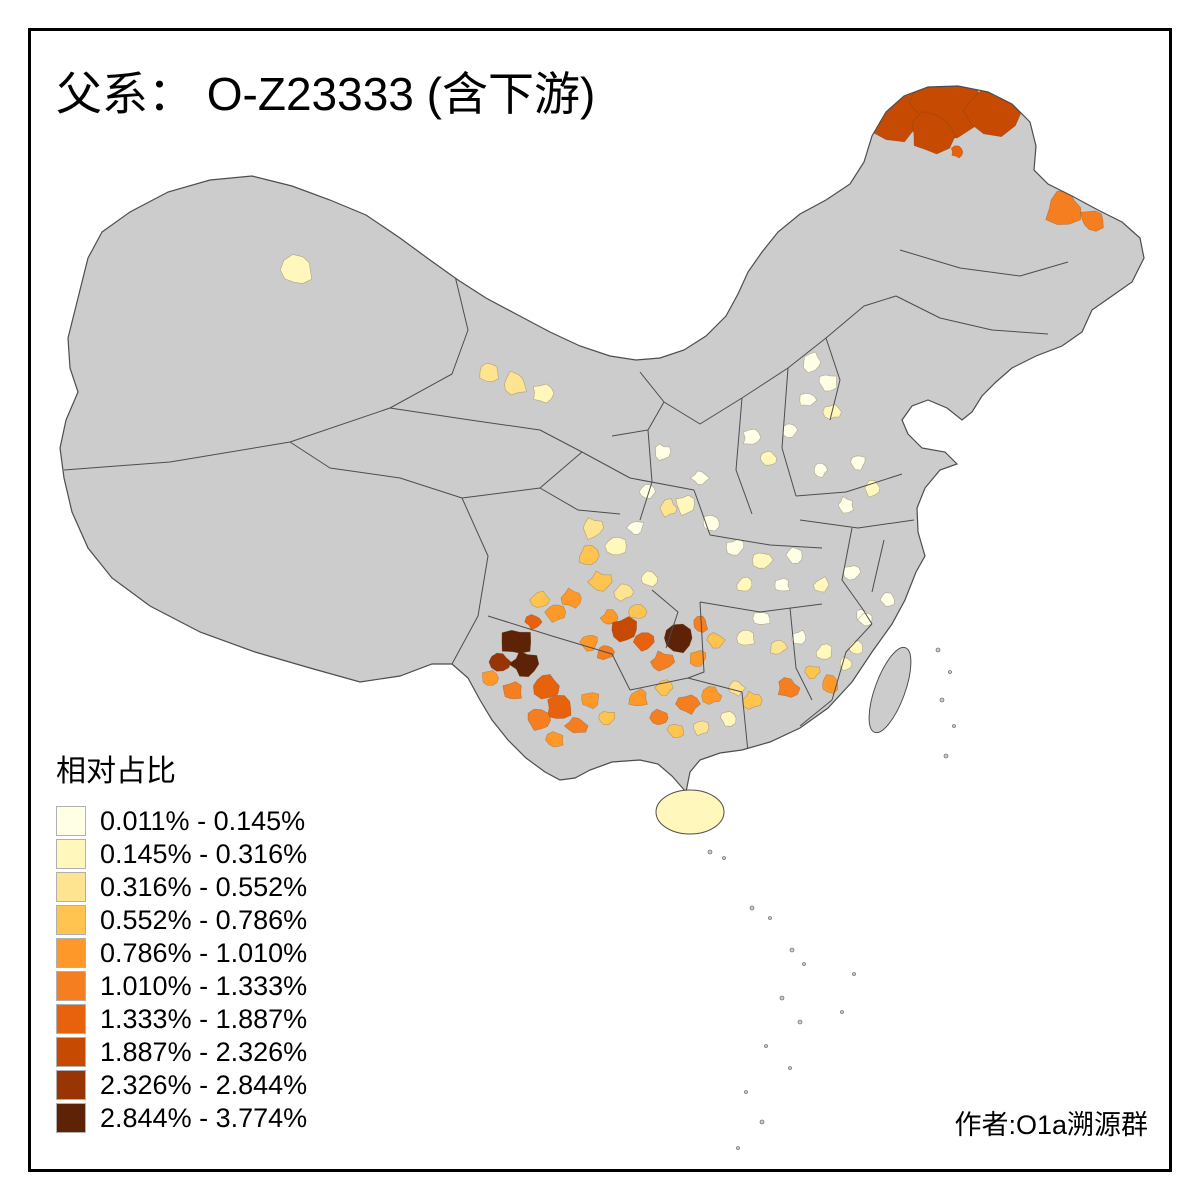  Describe the element at coordinates (326, 94) in the screenshot. I see `page-title: 父系： O-Z23333 (含下游)` at that location.